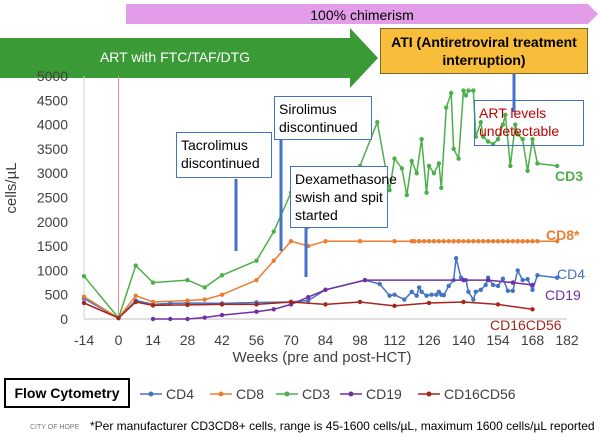  What do you see at coordinates (571, 274) in the screenshot?
I see `series-end-label-cd4: CD4` at bounding box center [571, 274].